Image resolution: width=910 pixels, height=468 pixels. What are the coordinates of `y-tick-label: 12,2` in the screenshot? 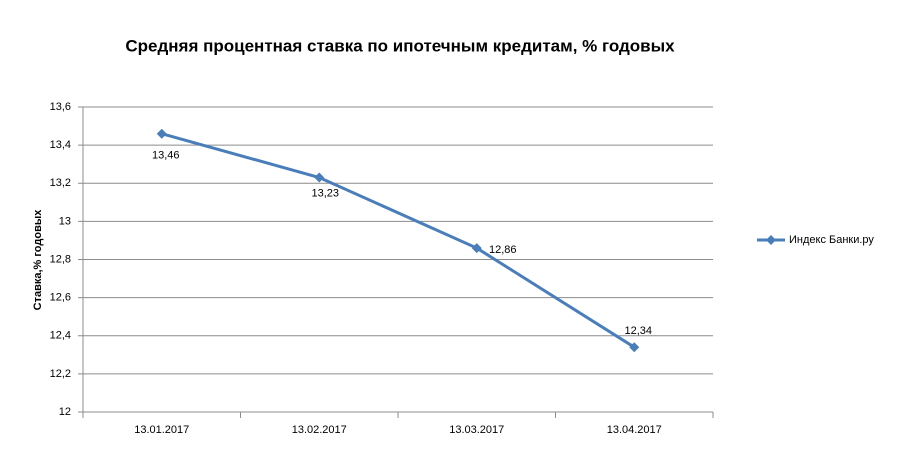 It's located at (60, 374).